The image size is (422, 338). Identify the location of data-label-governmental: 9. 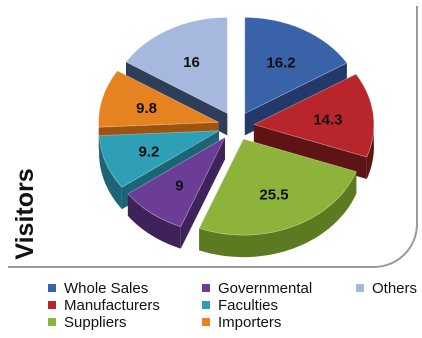
(179, 185).